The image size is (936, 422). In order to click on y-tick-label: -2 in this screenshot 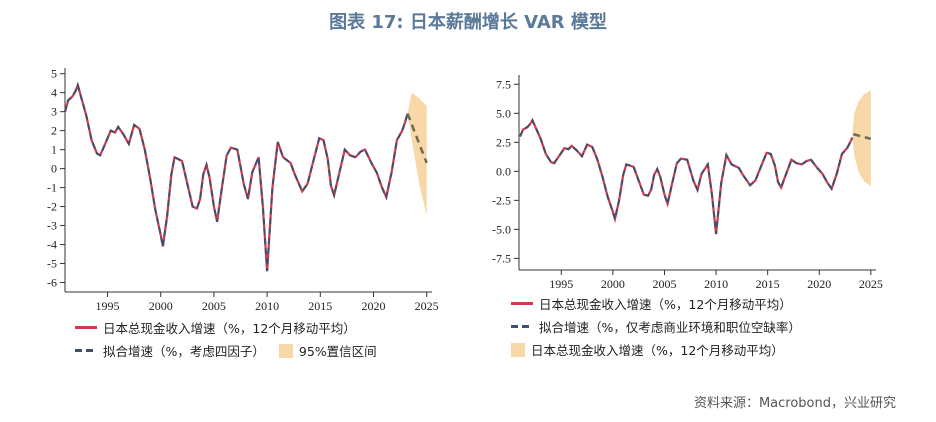, I will do `click(52, 207)`.